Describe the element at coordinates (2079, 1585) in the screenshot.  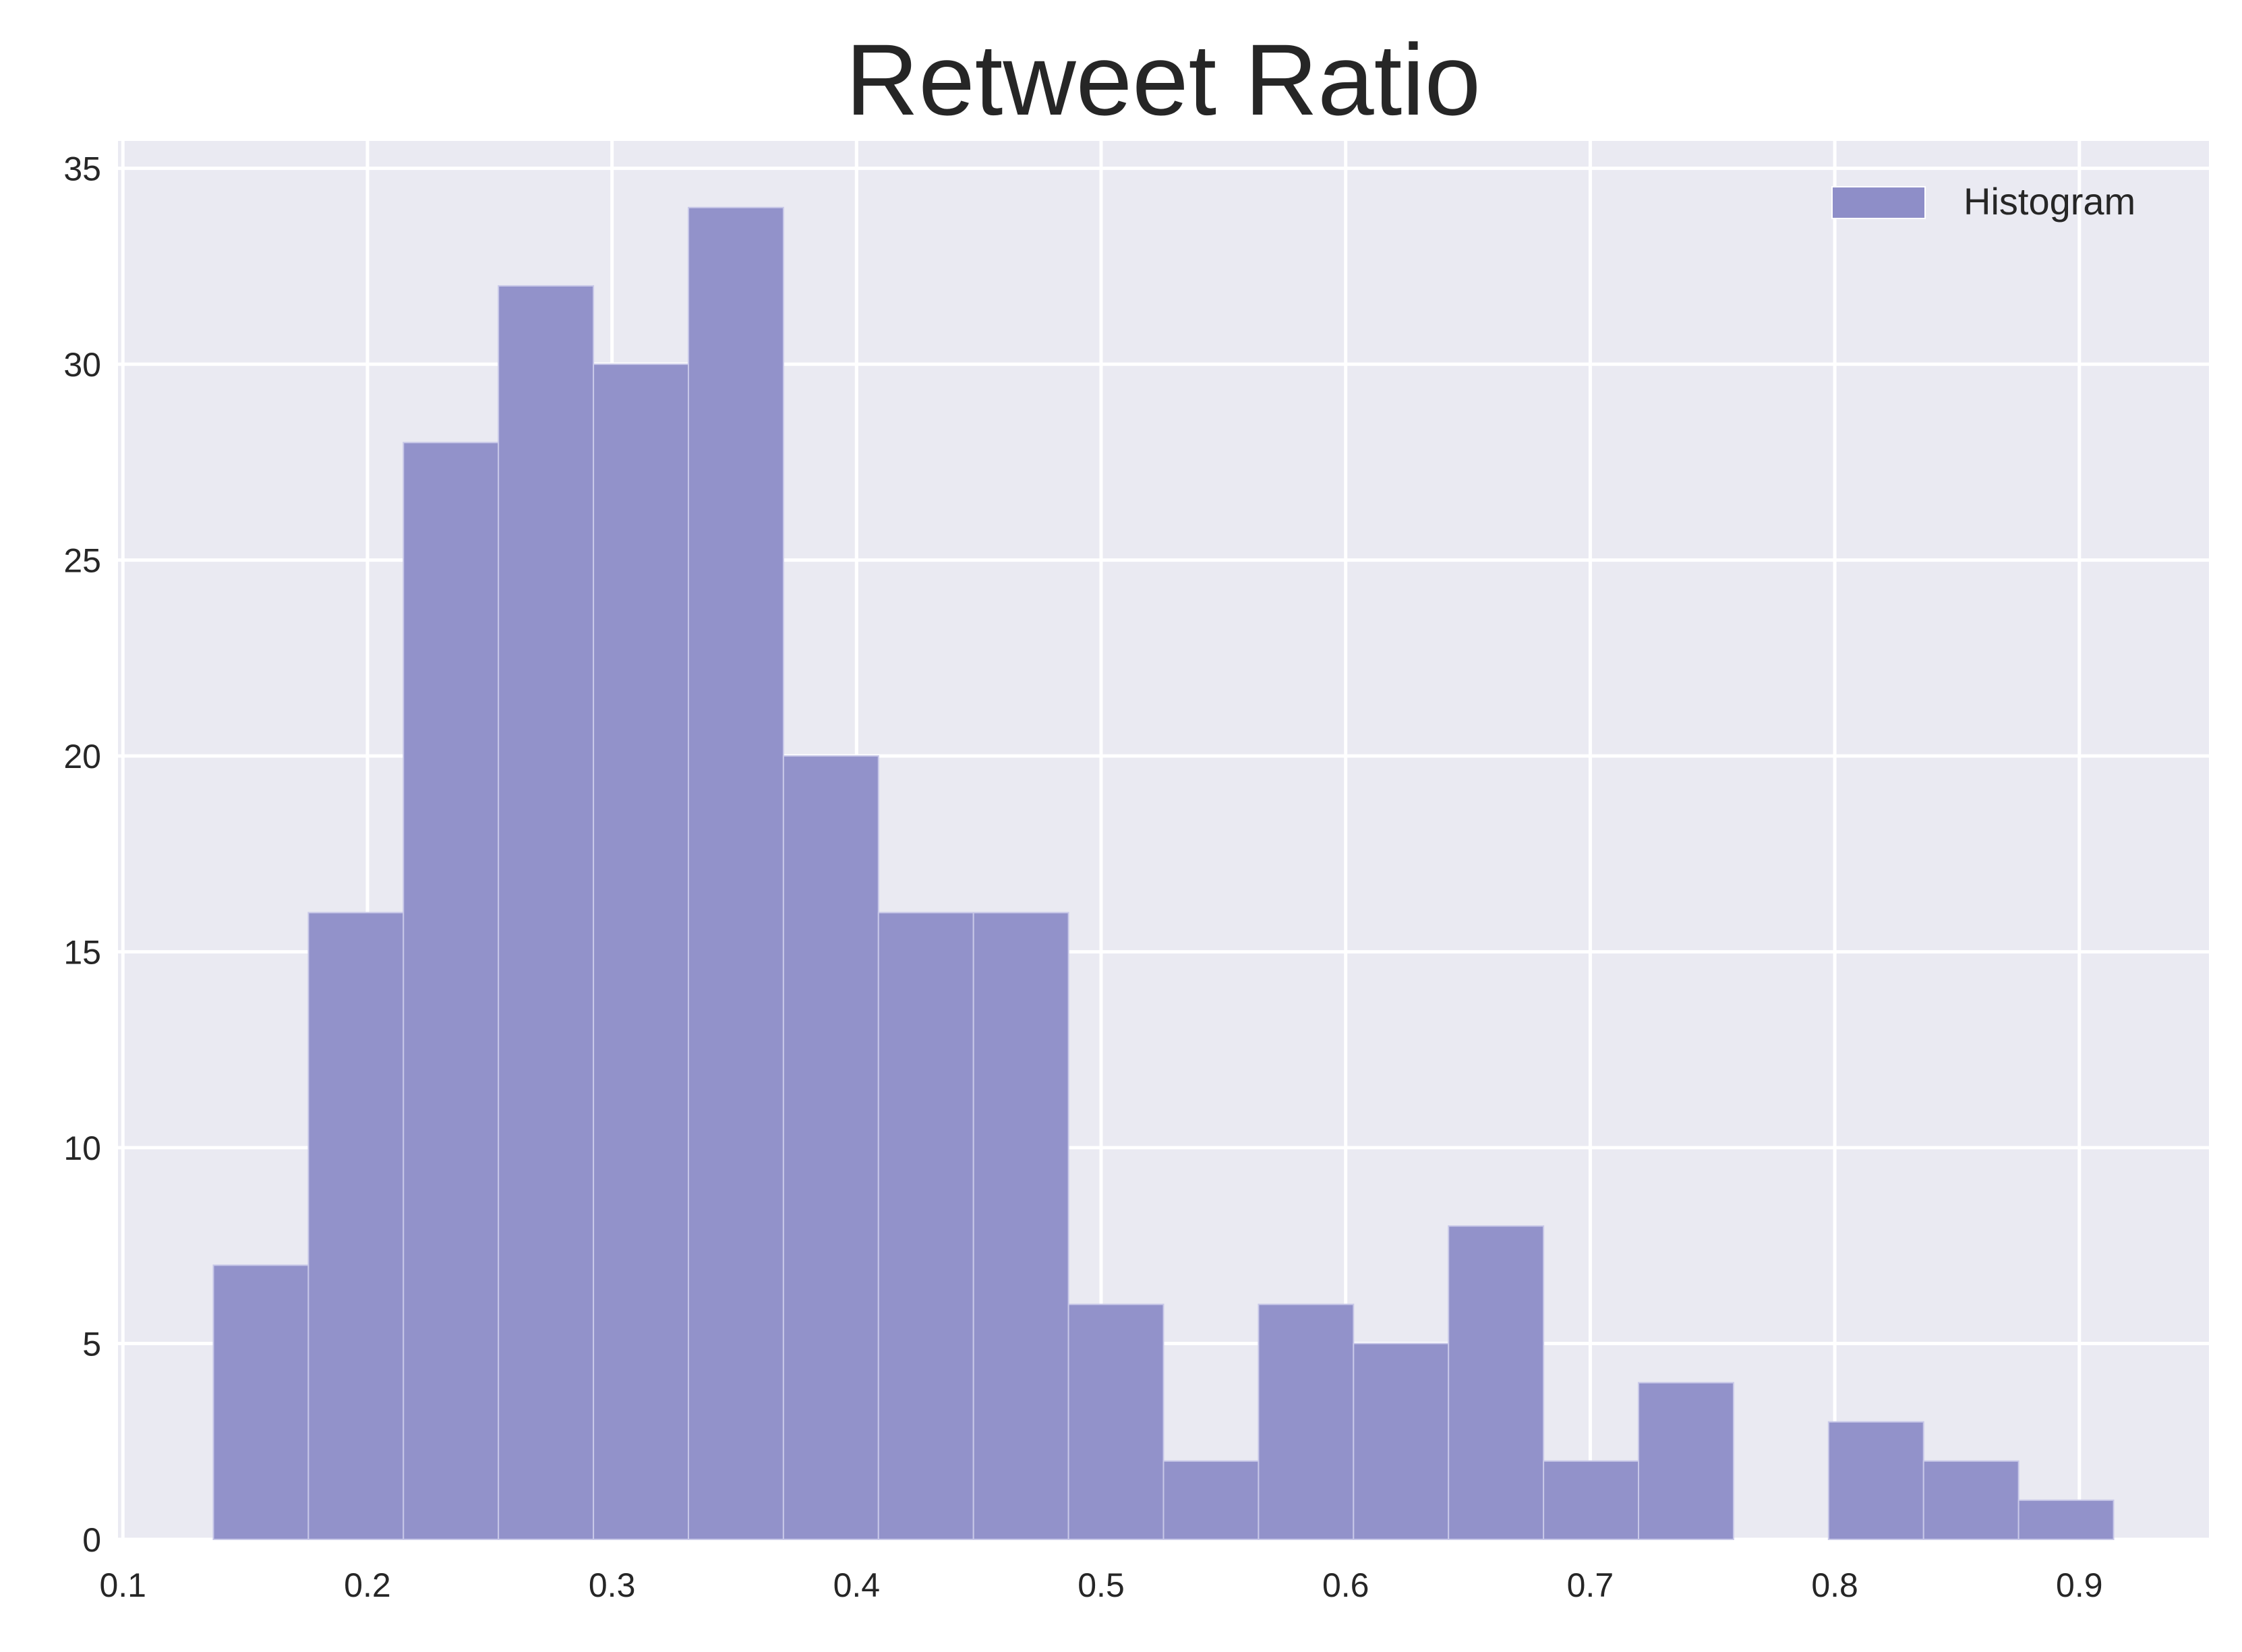
I see `x-tick-label: 0.9` at that location.